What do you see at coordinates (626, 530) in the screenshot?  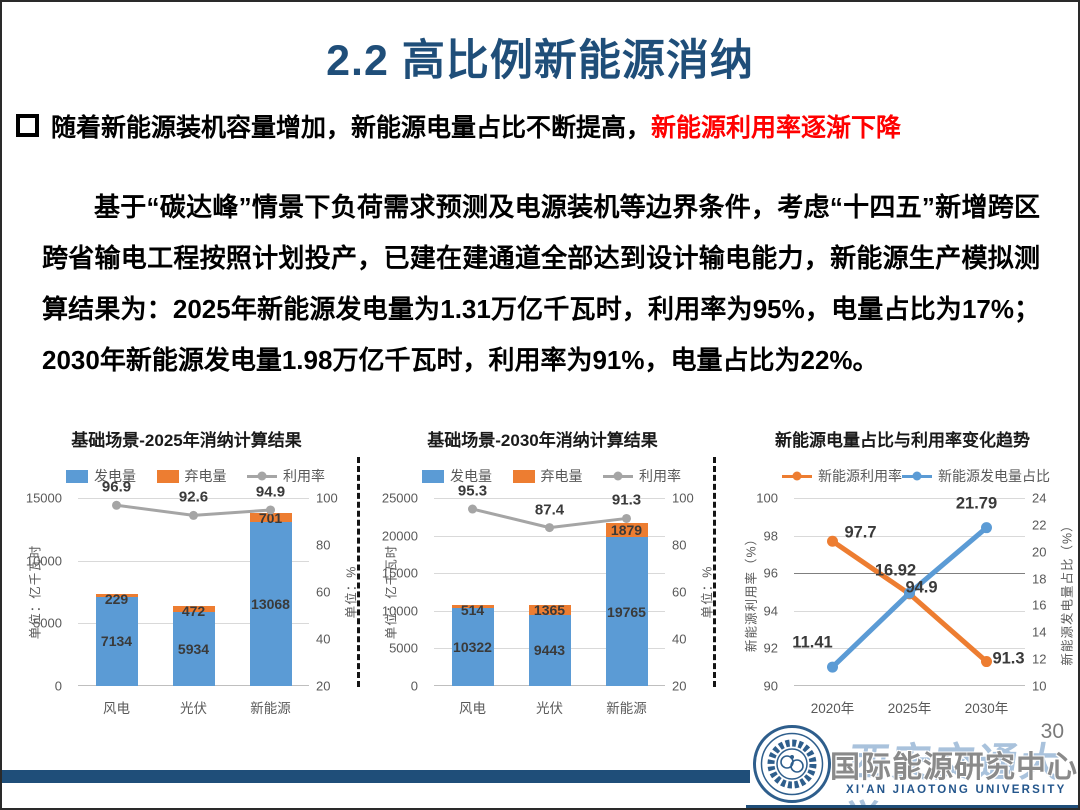 I see `bar-value-label: 1879` at bounding box center [626, 530].